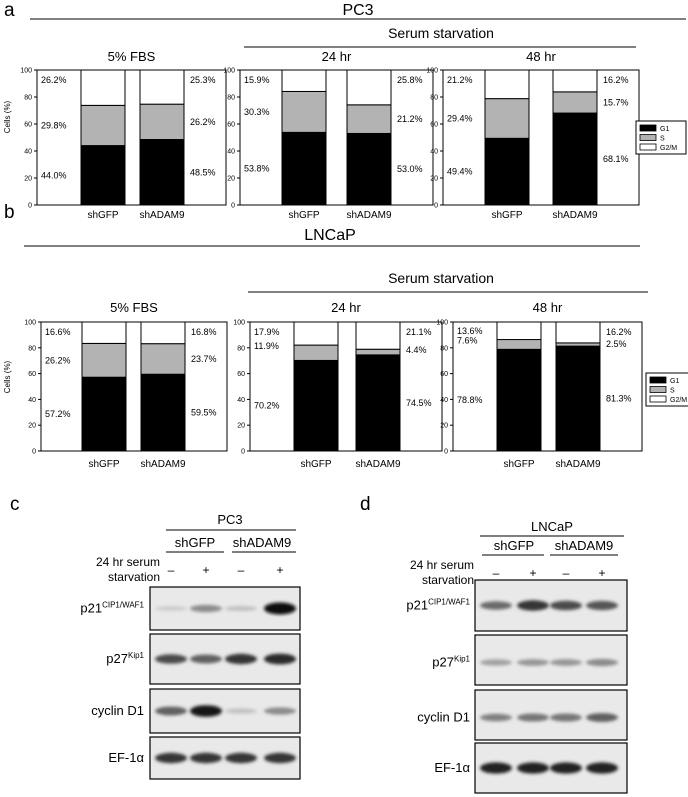  What do you see at coordinates (267, 332) in the screenshot?
I see `data-label-g2m-shgfp: 17.9%` at bounding box center [267, 332].